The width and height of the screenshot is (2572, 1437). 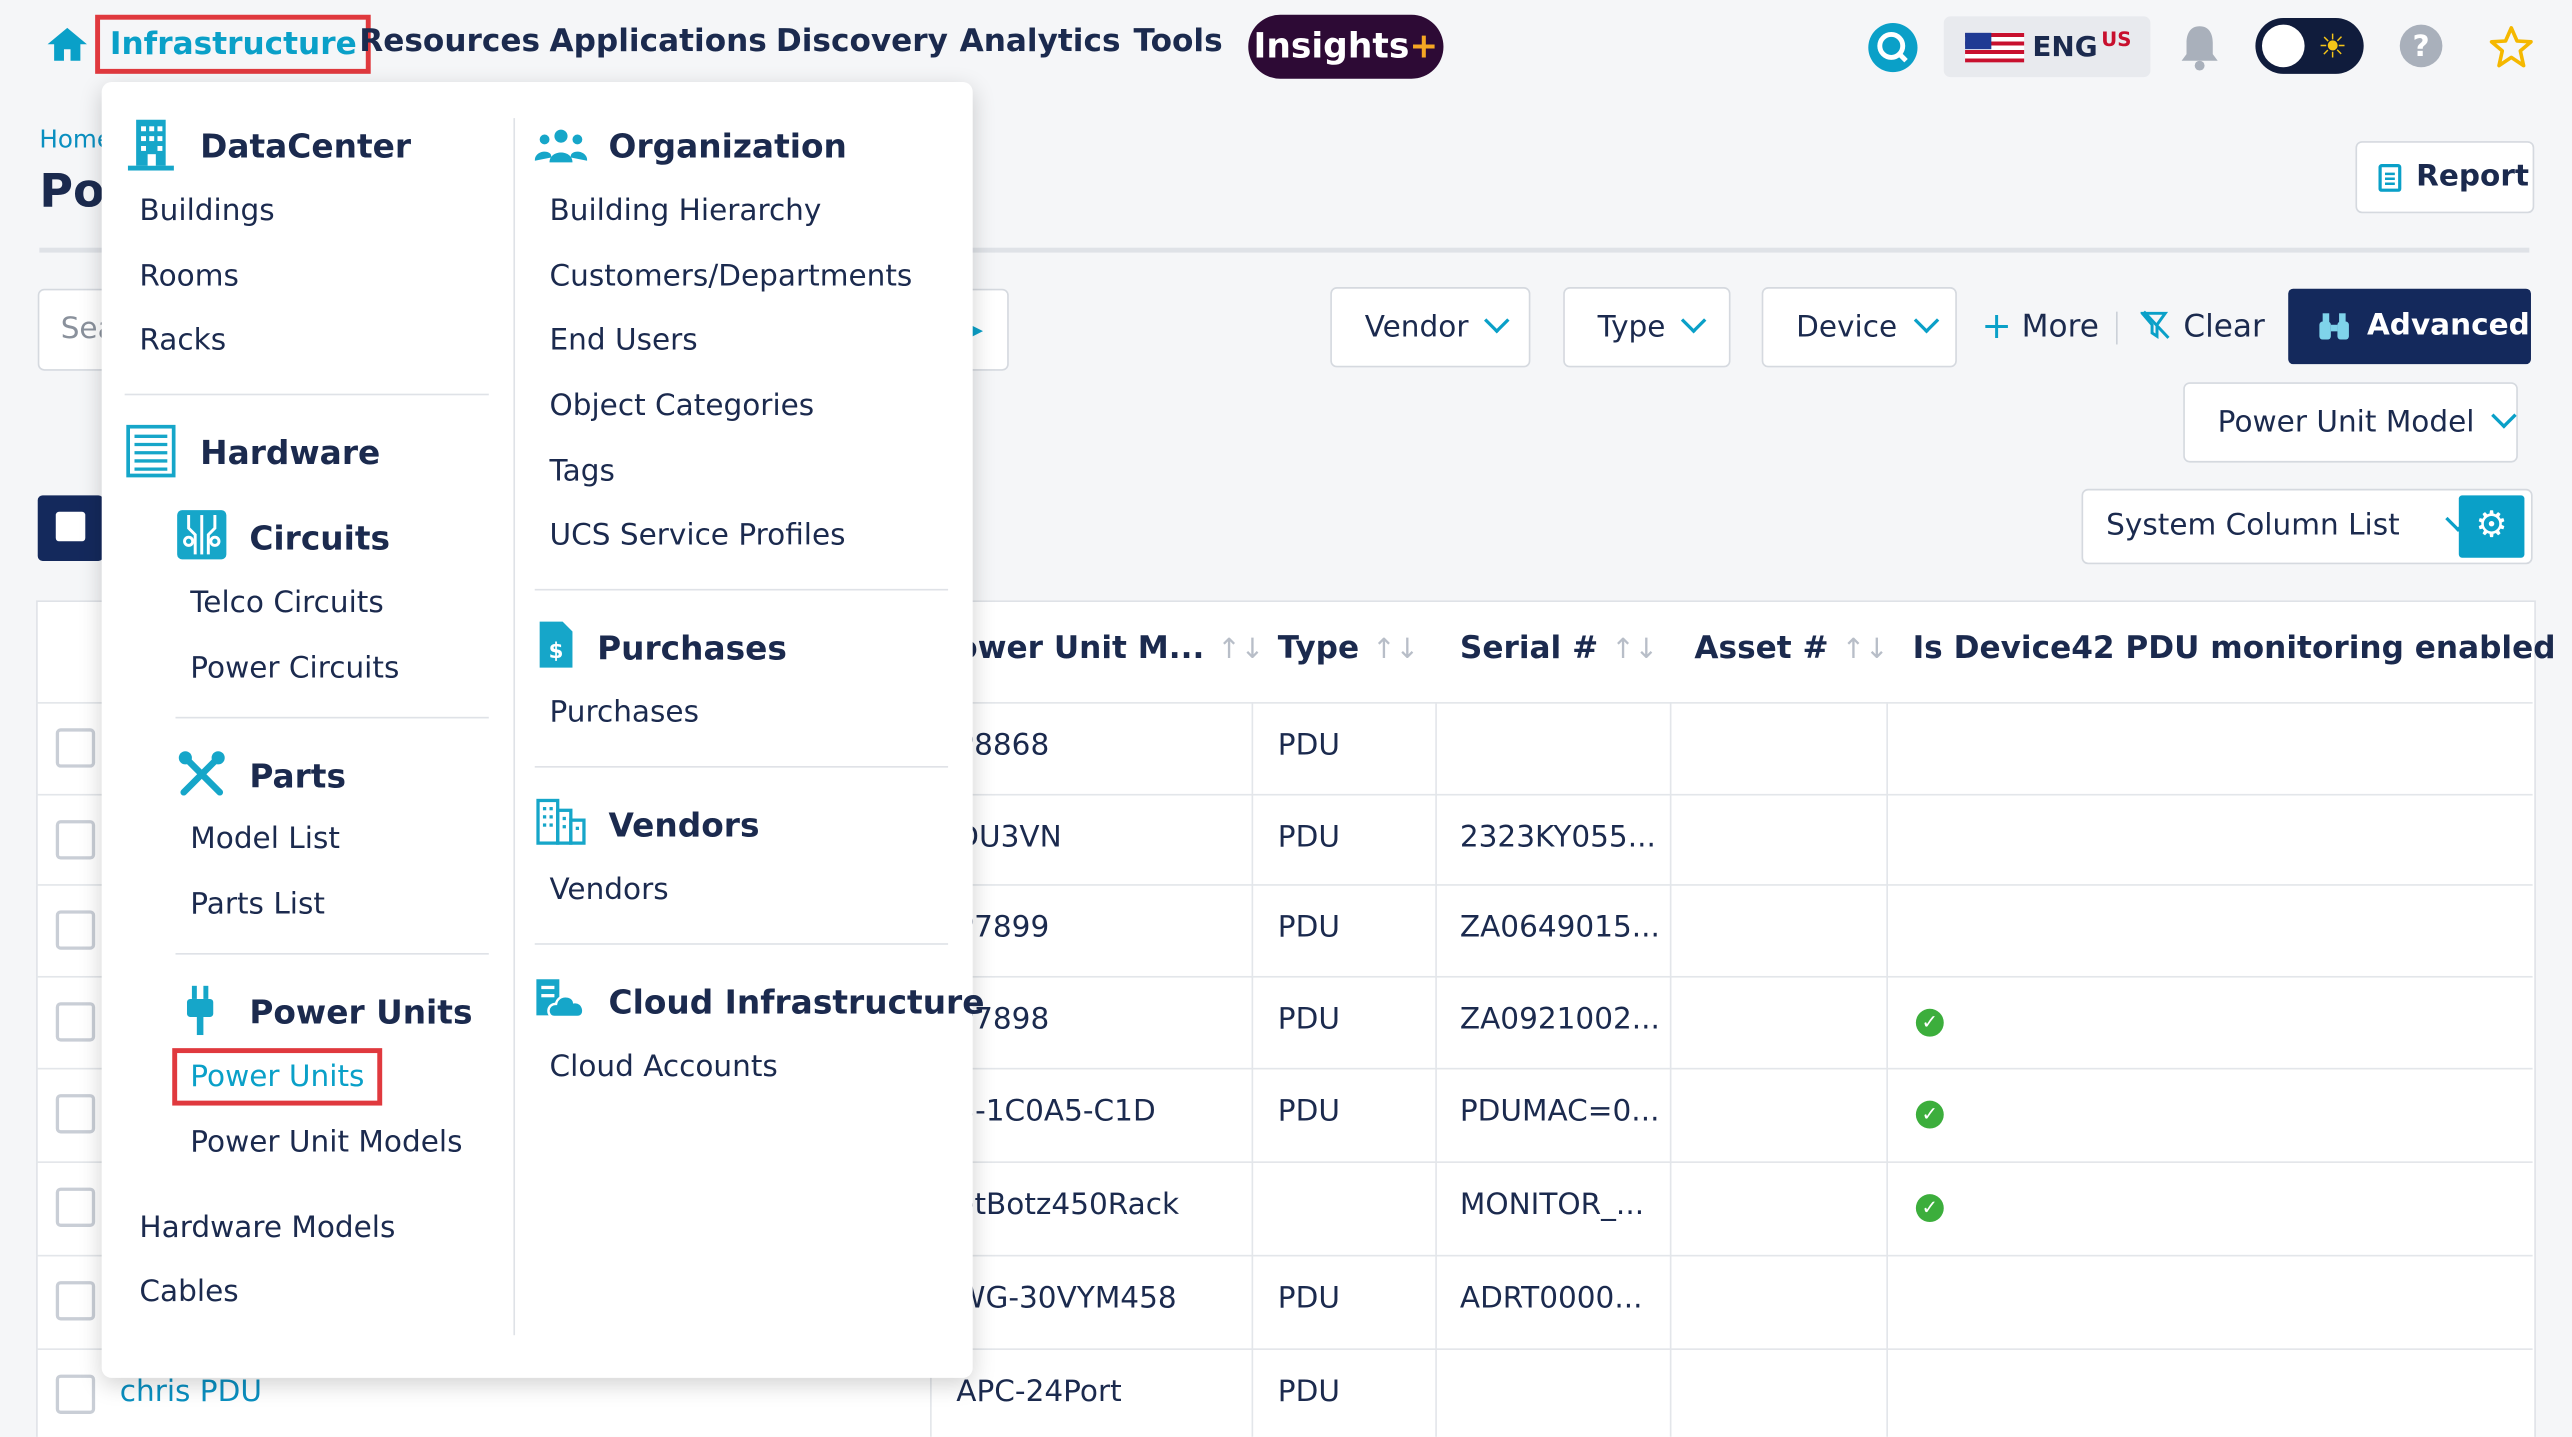 I want to click on menu-item-end-users: End Users, so click(x=623, y=340).